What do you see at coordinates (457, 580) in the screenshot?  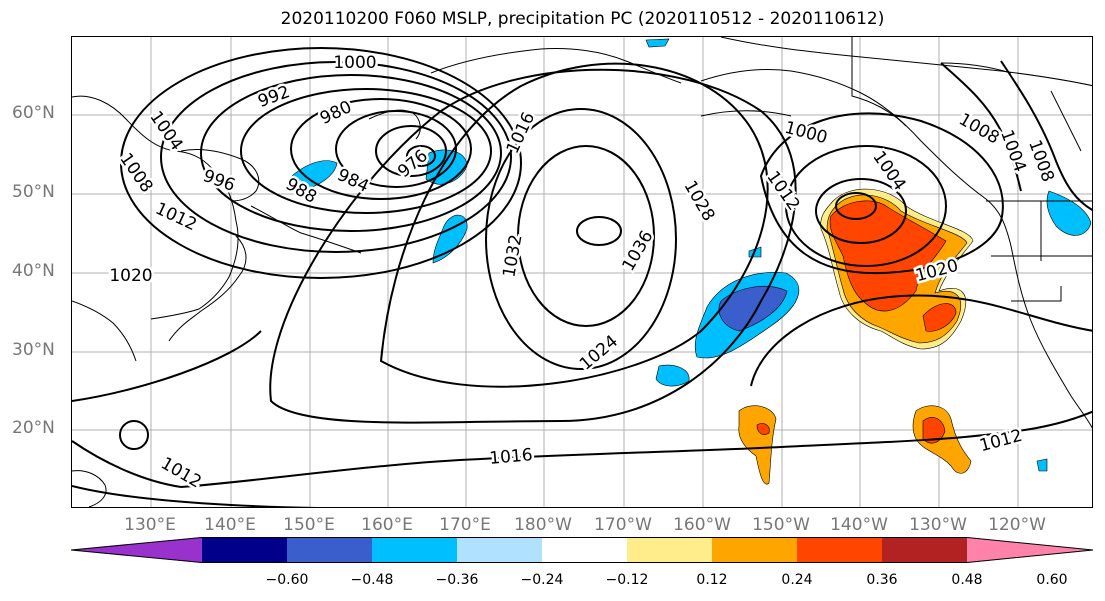 I see `colorbar-tick-label: −0.36` at bounding box center [457, 580].